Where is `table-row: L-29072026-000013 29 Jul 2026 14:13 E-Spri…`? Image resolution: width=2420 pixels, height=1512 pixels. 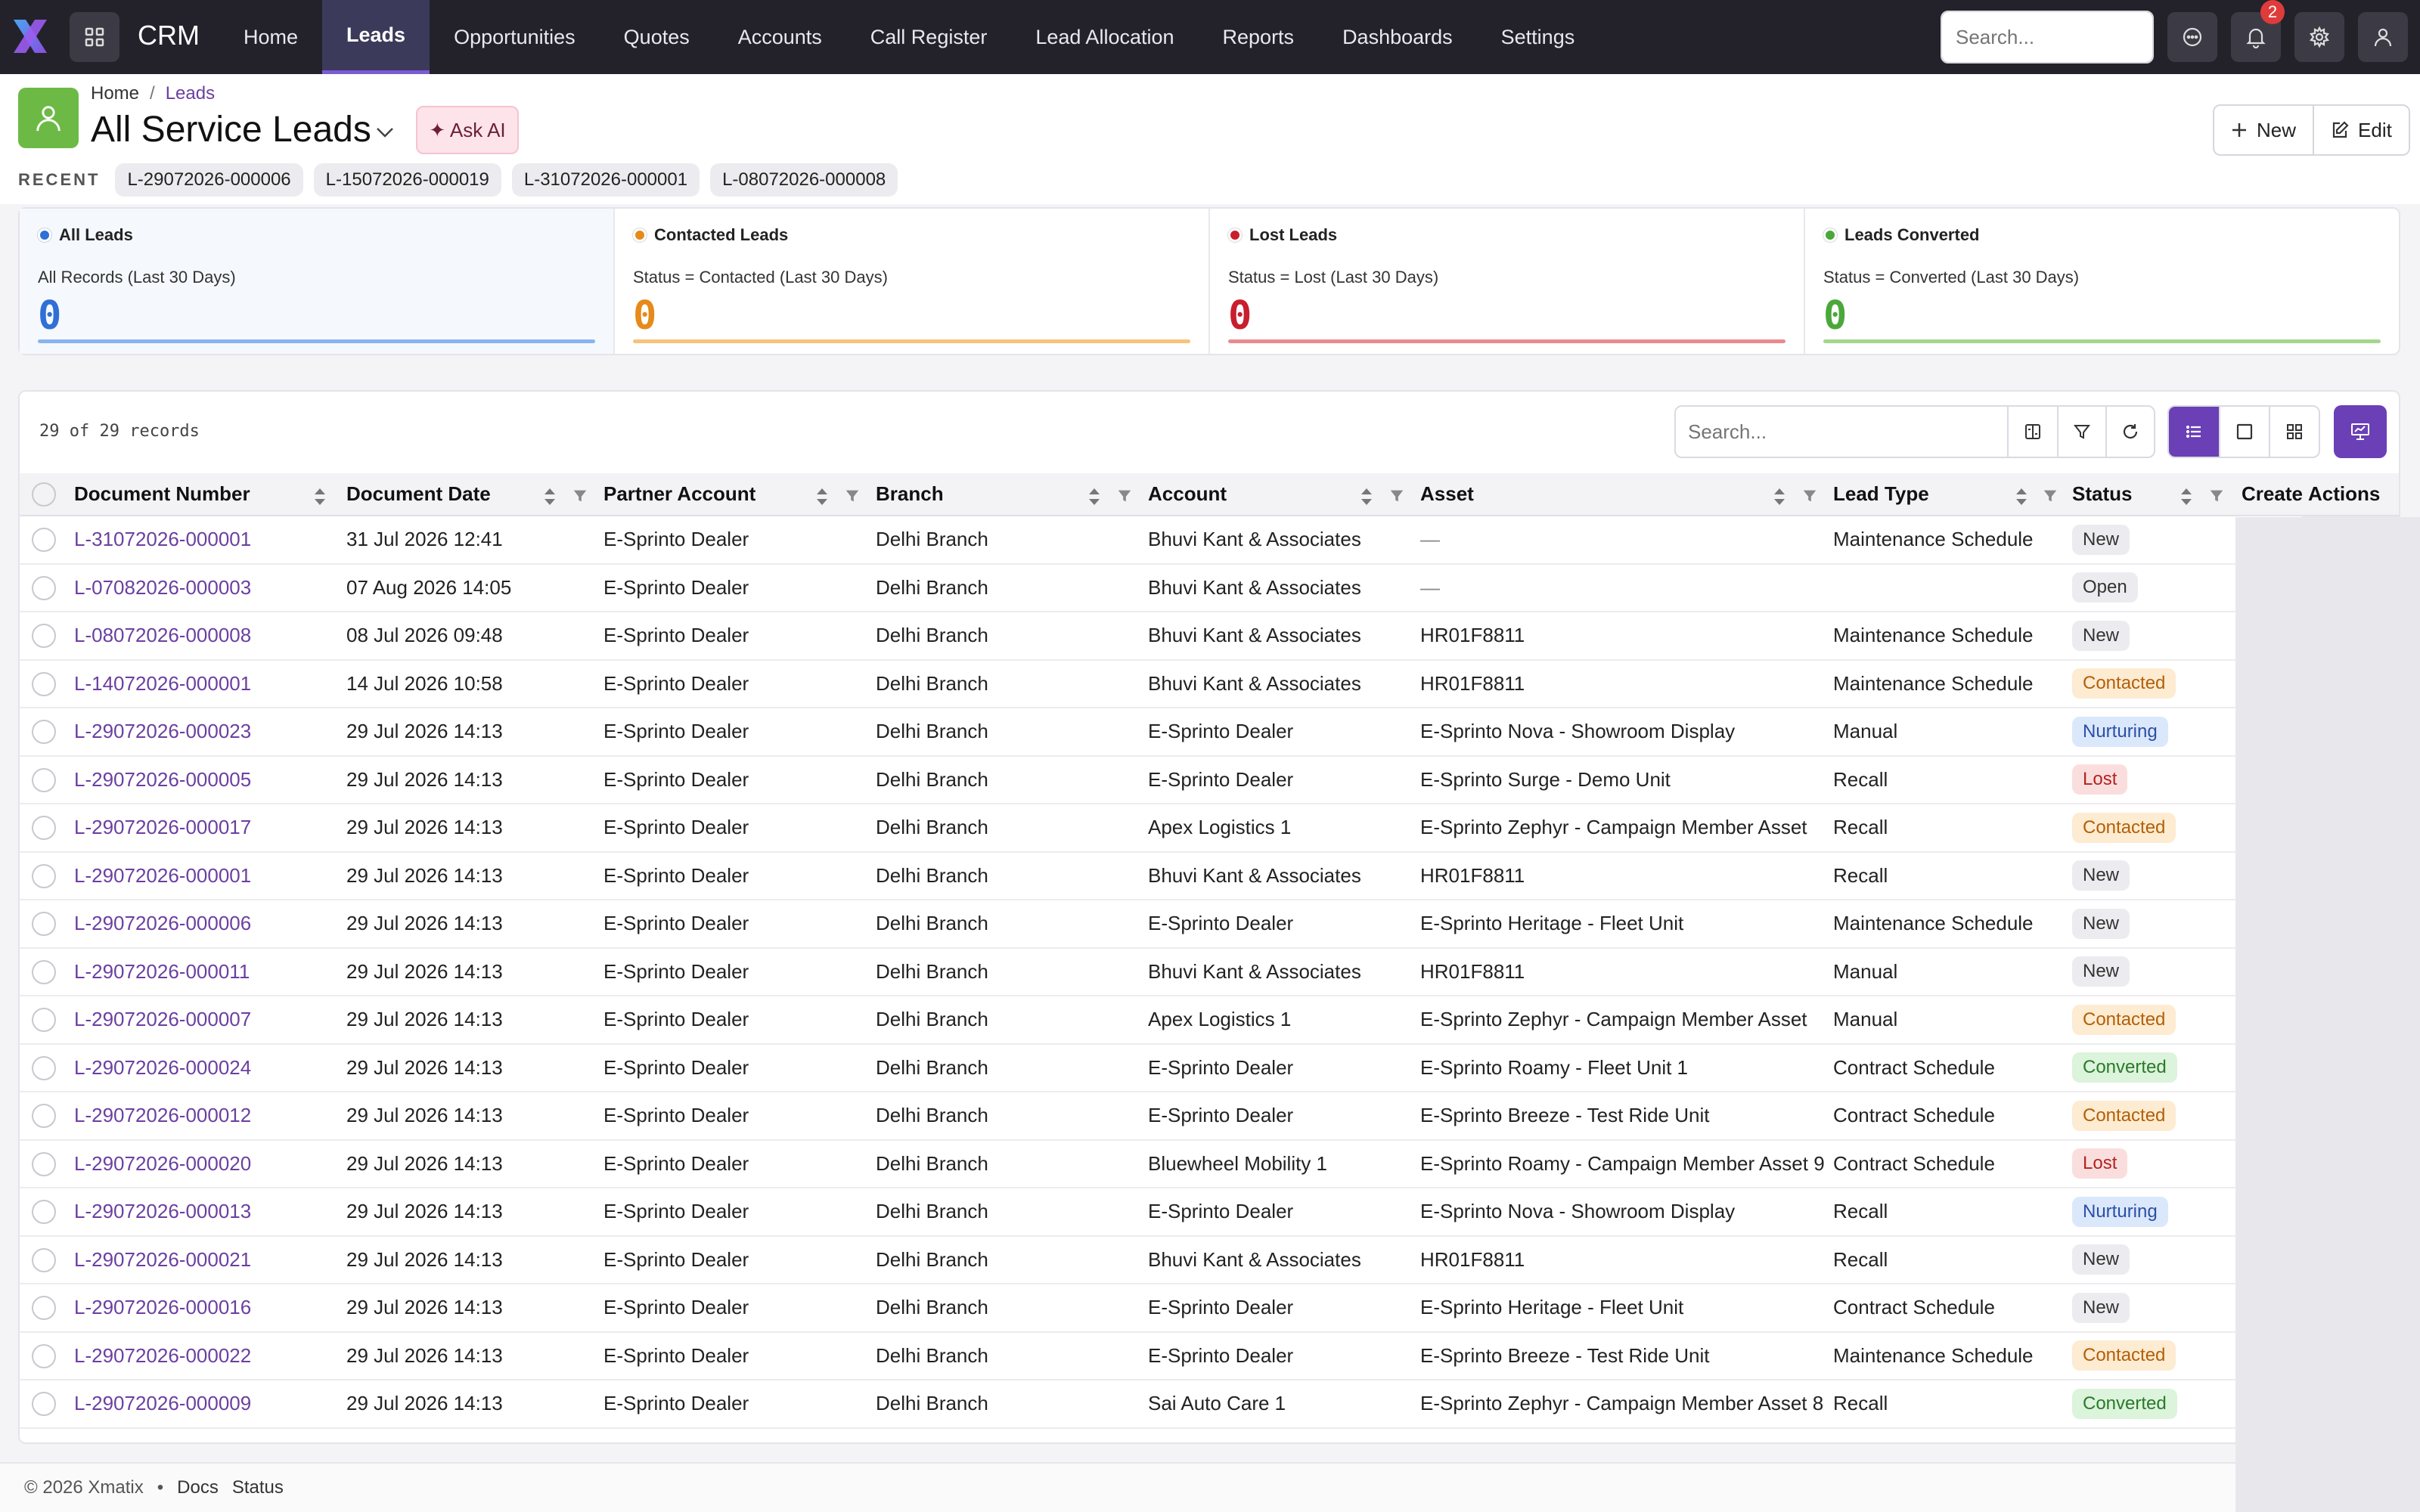 table-row: L-29072026-000013 29 Jul 2026 14:13 E-Spri… is located at coordinates (1209, 1212).